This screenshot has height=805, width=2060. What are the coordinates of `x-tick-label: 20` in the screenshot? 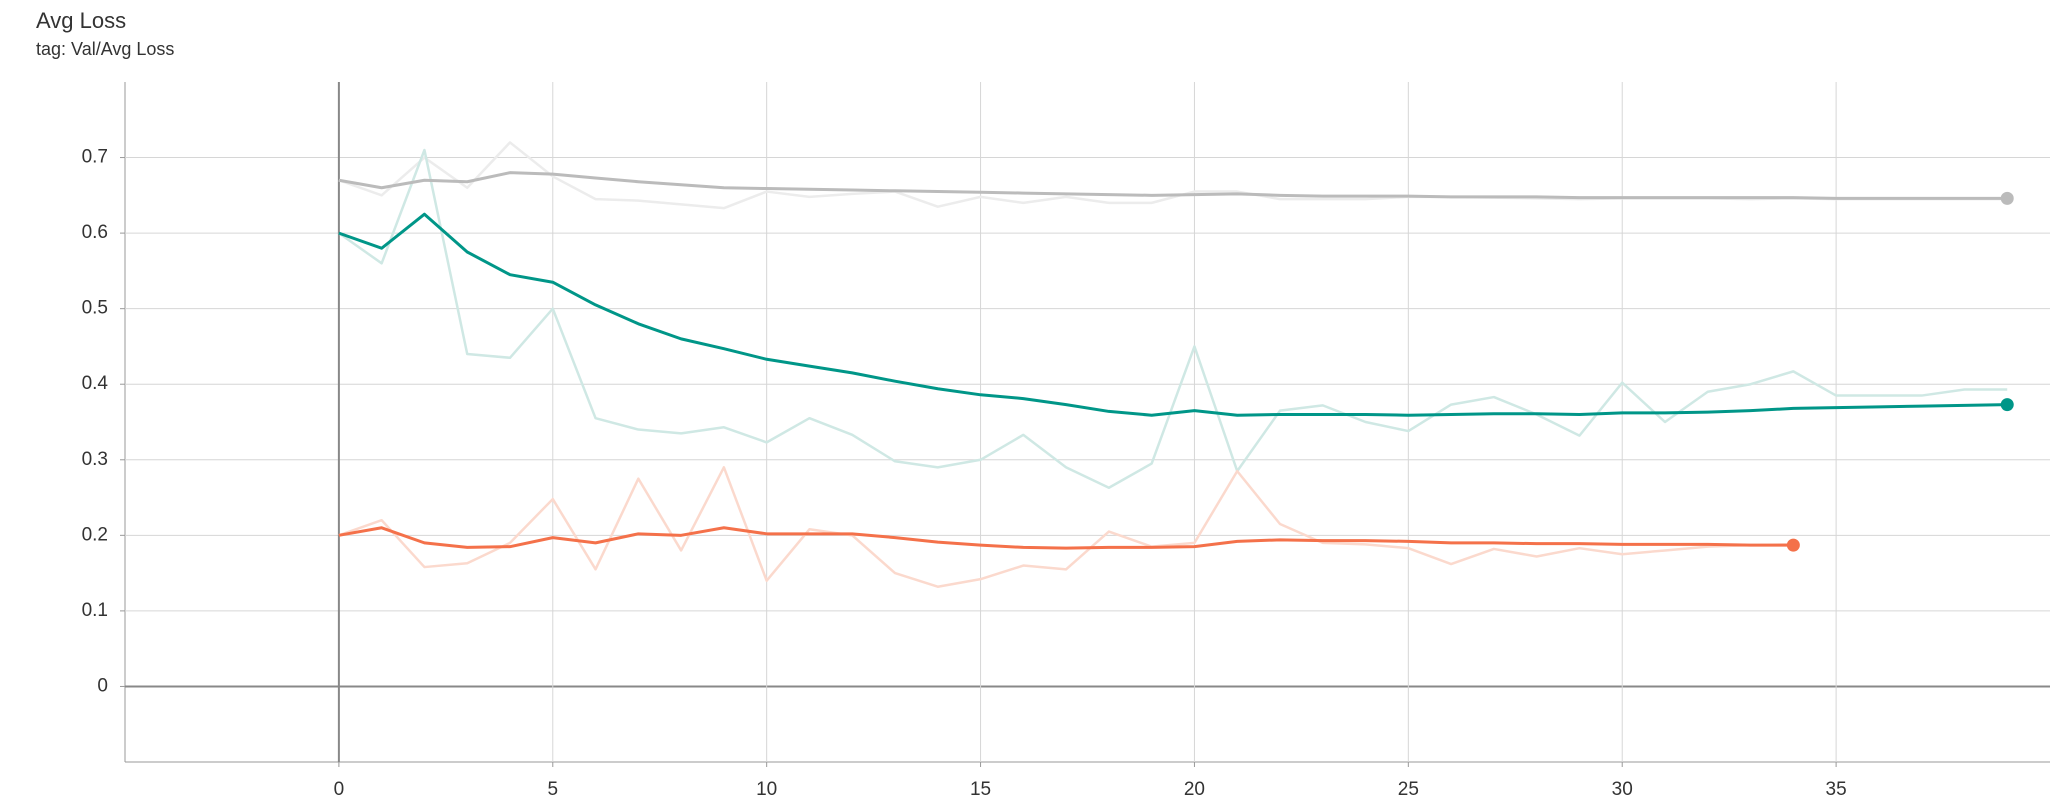 It's located at (1194, 789).